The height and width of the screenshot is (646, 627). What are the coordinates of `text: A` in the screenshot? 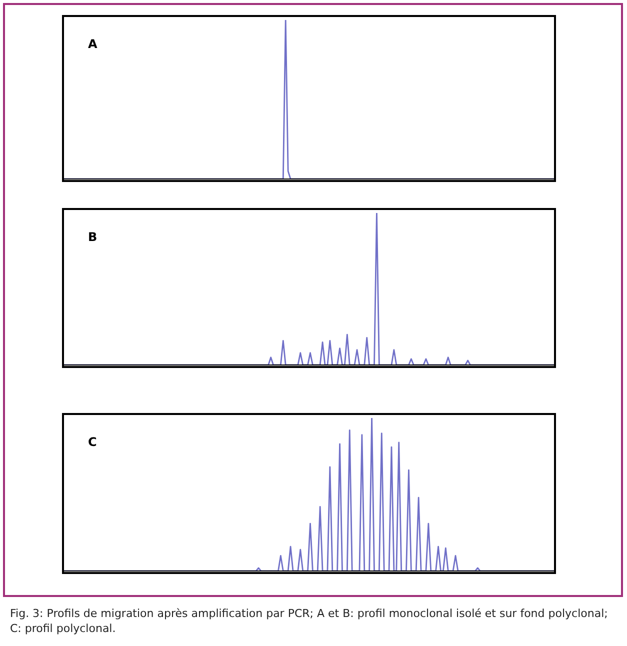 It's located at (93, 44).